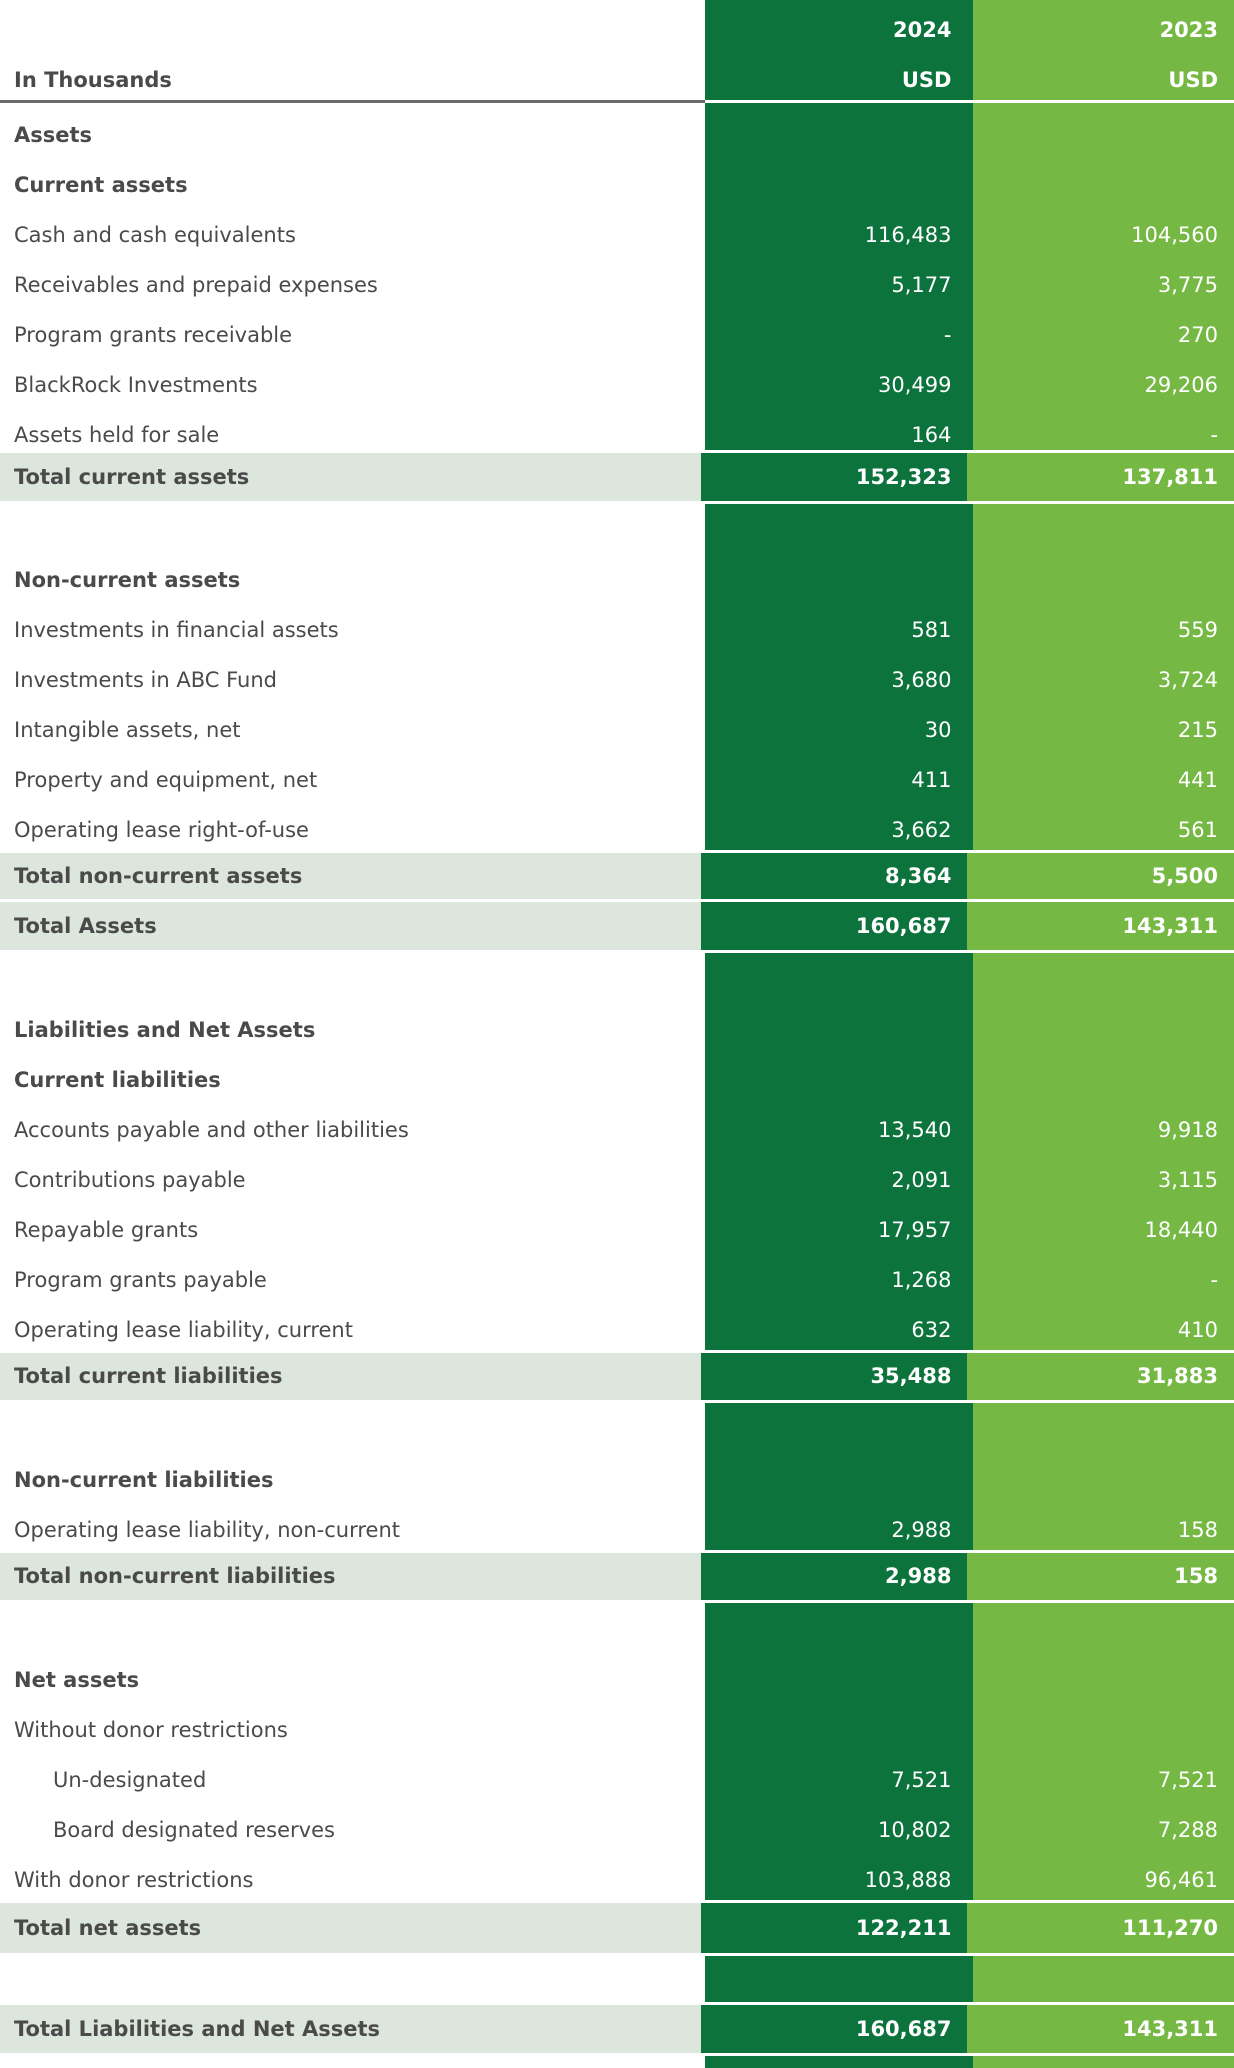  I want to click on header-currency-2023: USD, so click(1193, 79).